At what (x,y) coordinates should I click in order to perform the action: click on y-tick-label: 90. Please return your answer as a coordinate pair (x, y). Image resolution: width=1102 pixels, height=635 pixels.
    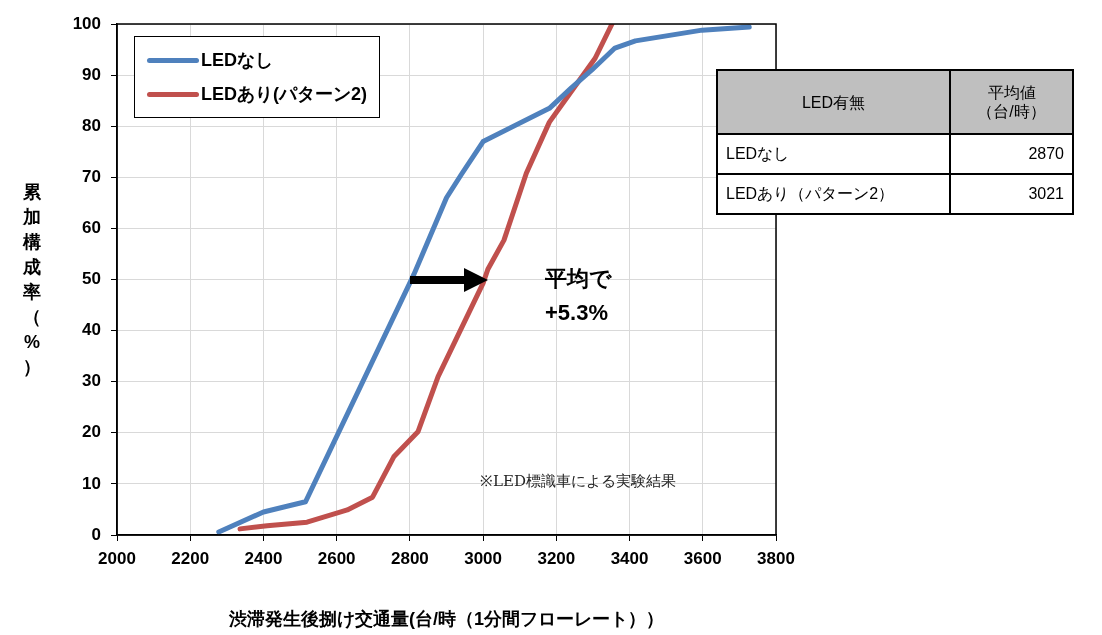
    Looking at the image, I should click on (91, 74).